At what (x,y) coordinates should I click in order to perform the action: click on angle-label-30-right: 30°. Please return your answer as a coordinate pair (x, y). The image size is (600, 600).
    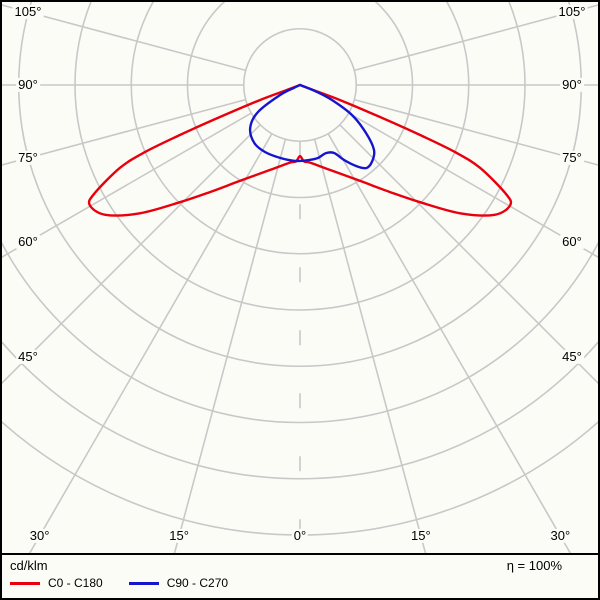
    Looking at the image, I should click on (560, 535).